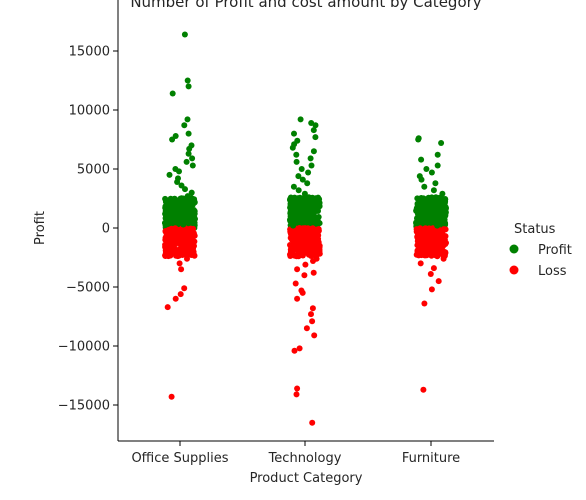 The height and width of the screenshot is (500, 586). What do you see at coordinates (89, 111) in the screenshot?
I see `y-tick-label: 10000` at bounding box center [89, 111].